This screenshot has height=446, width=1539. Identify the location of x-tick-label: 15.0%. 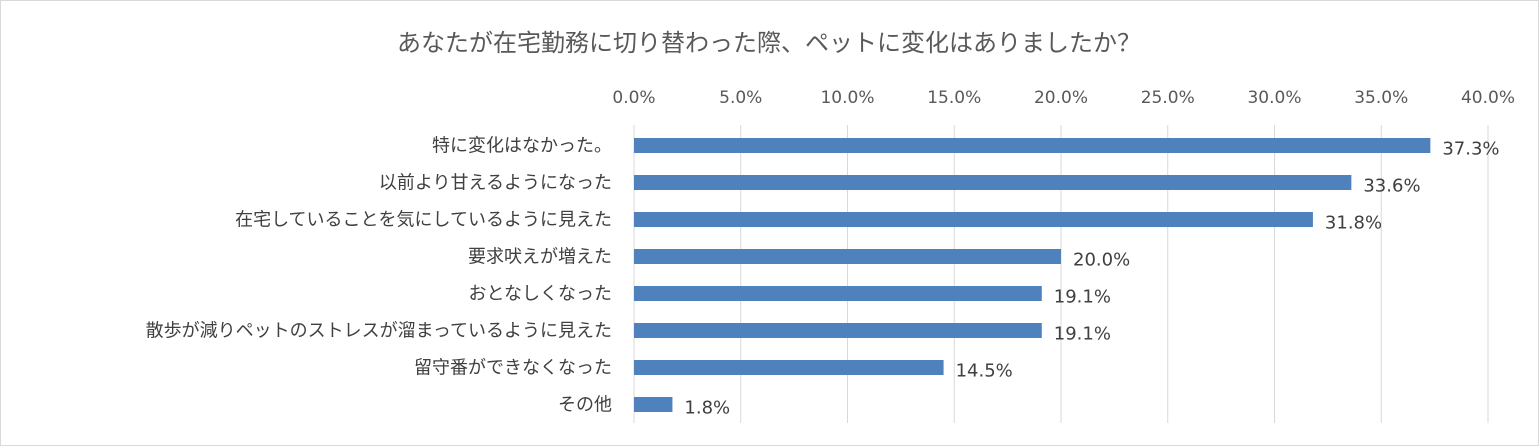
(954, 98).